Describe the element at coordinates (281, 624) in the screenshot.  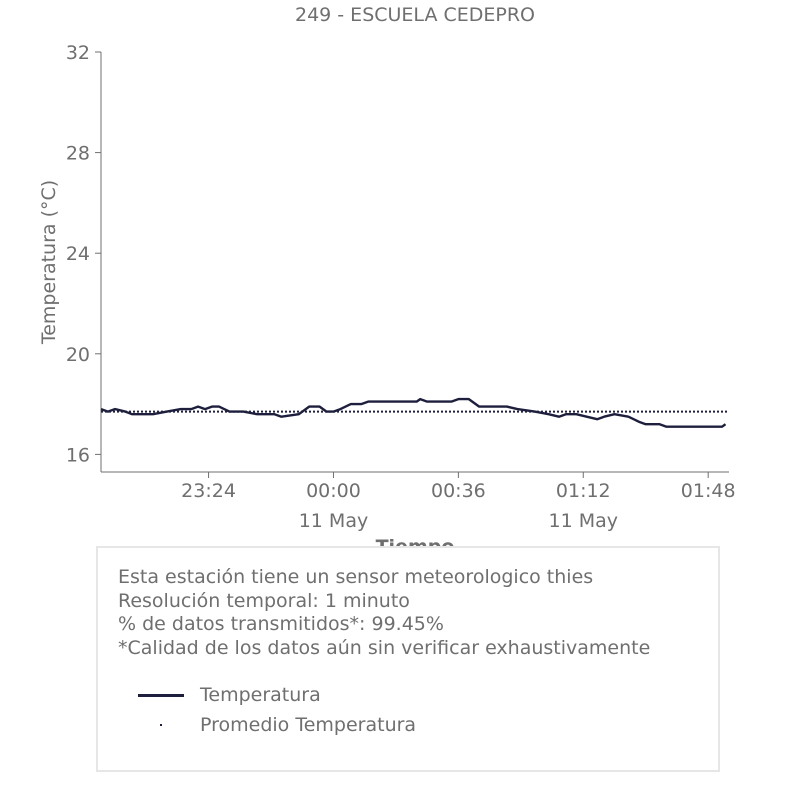
I see `info-line-transmitted: % de datos transmitidos*: 99.45%` at that location.